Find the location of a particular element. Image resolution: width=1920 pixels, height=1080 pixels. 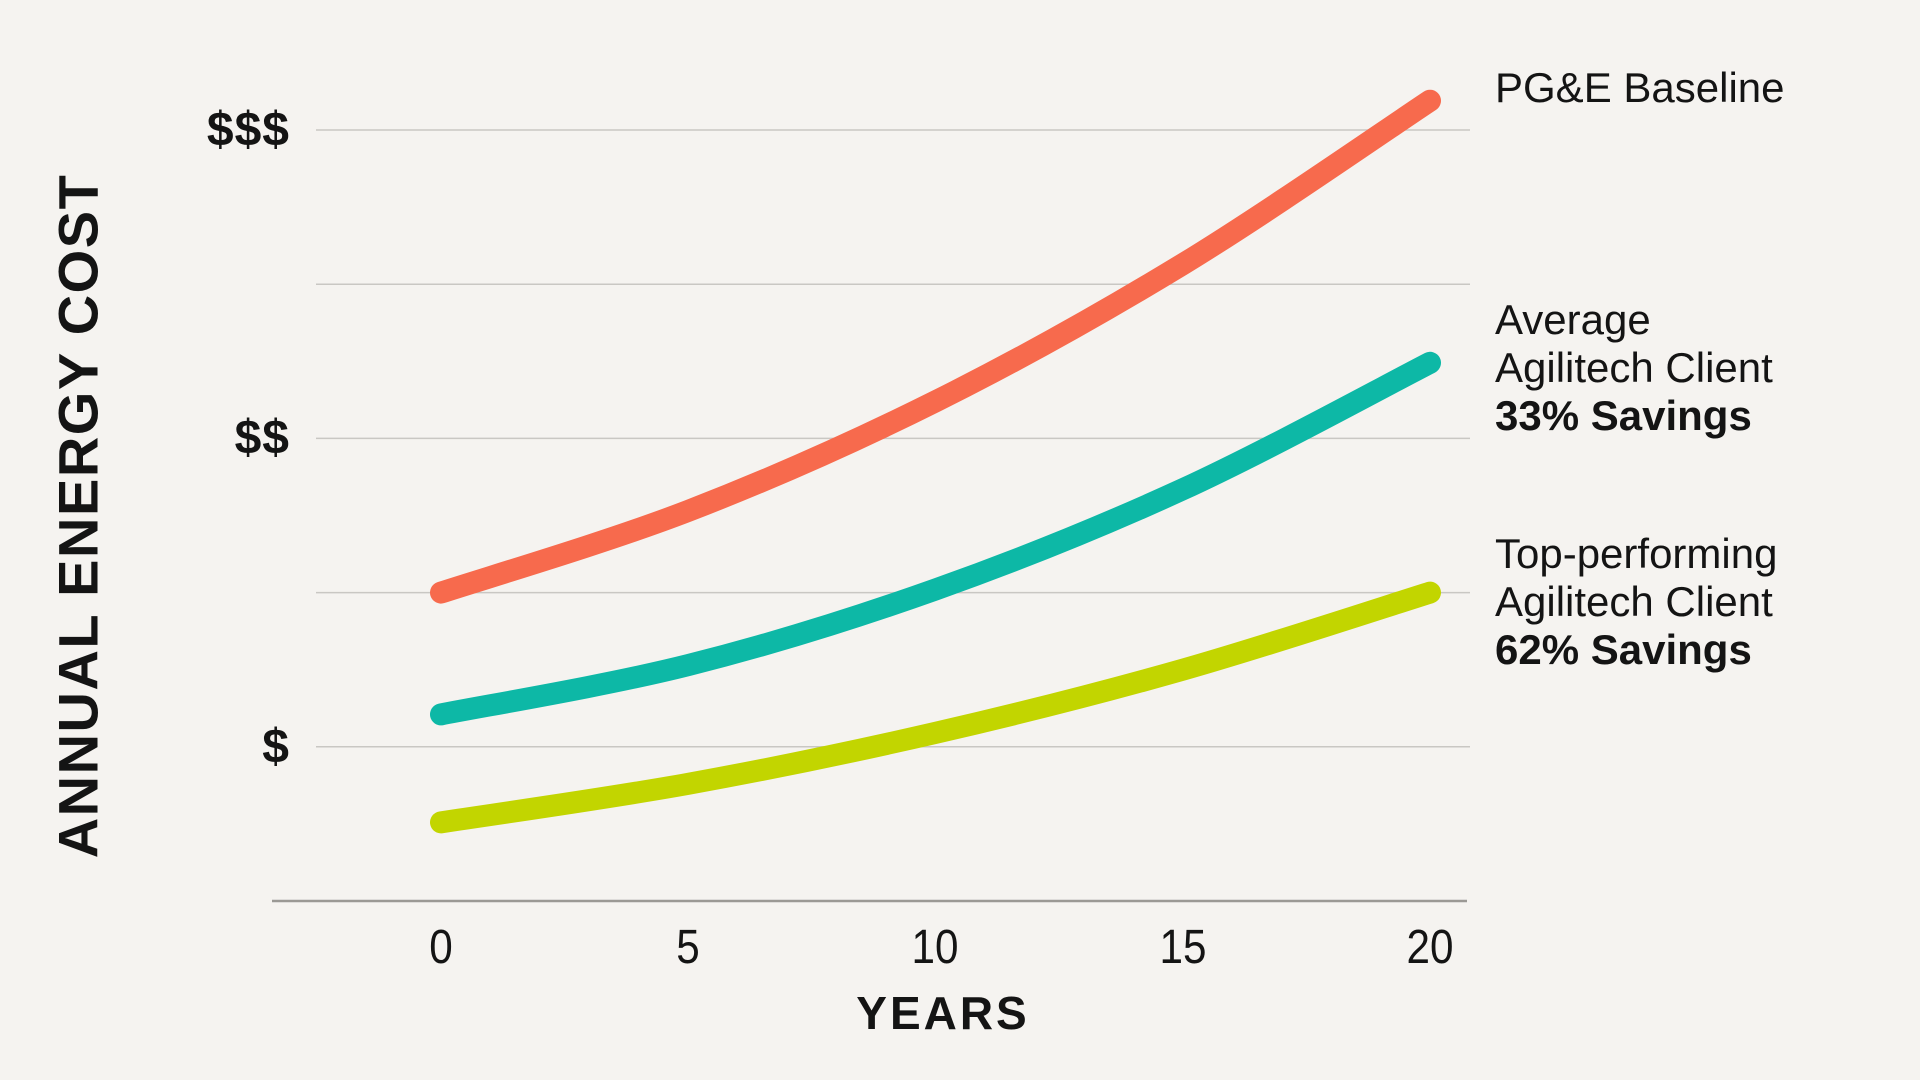

y-tick-label-low: $ is located at coordinates (276, 747).